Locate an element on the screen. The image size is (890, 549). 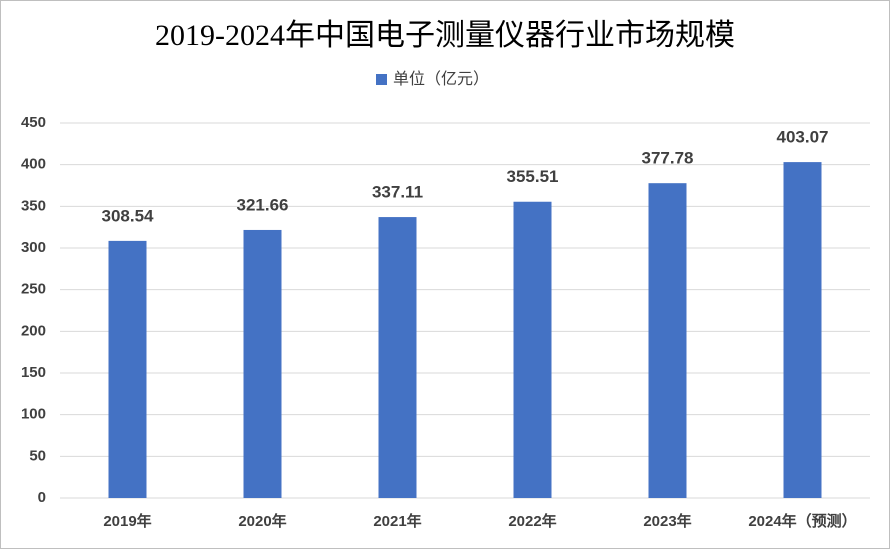
y-tick-label: 0 is located at coordinates (42, 497).